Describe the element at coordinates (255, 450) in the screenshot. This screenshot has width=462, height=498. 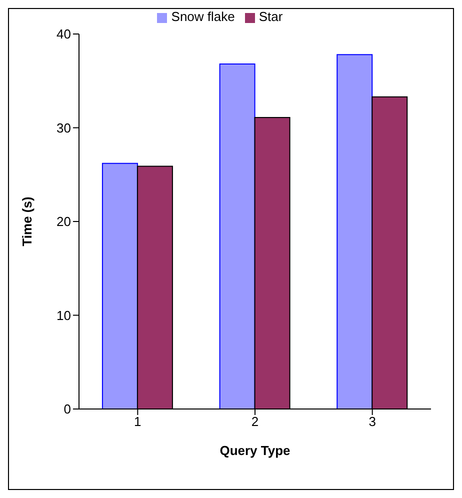
I see `x-axis-title: Query Type` at that location.